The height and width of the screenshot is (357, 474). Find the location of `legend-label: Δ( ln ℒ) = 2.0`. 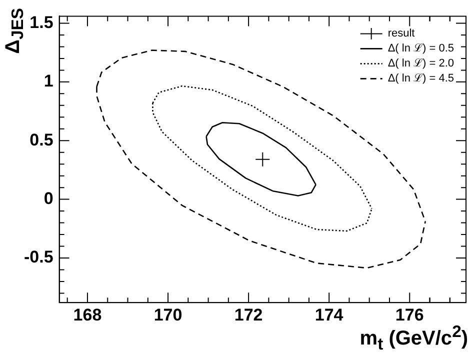

legend-label: Δ( ln ℒ) = 2.0 is located at coordinates (421, 64).